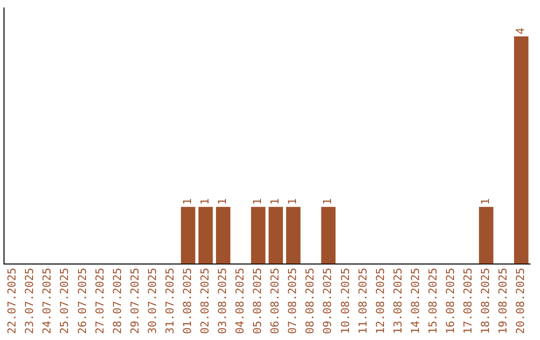 The image size is (540, 340). What do you see at coordinates (82, 301) in the screenshot?
I see `x-tick-label: 26.07.2025` at bounding box center [82, 301].